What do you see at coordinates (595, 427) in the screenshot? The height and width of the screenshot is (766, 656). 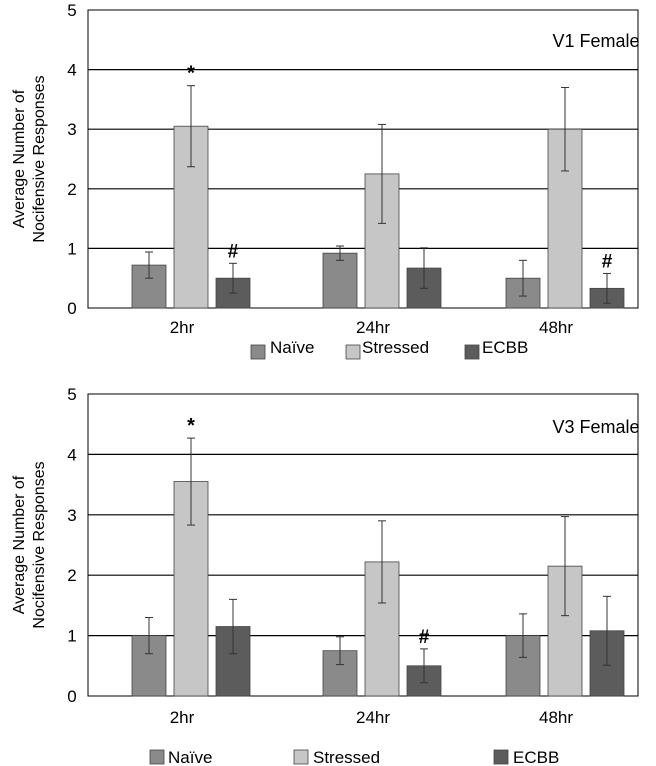 I see `chart-title: V3 Female` at bounding box center [595, 427].